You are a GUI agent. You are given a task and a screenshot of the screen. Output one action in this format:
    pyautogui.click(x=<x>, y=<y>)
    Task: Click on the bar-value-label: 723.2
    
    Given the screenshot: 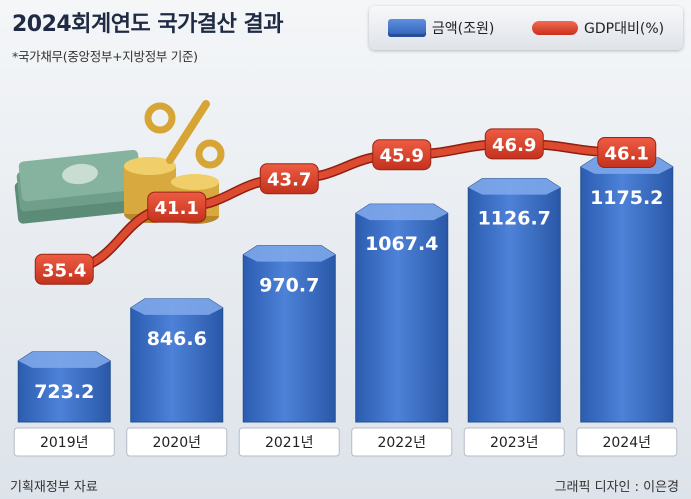 What is the action you would take?
    pyautogui.click(x=64, y=392)
    